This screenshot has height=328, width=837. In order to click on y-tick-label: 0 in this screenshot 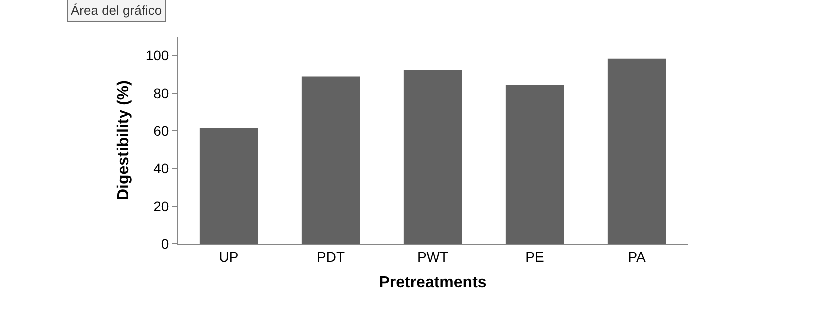, I will do `click(165, 244)`.